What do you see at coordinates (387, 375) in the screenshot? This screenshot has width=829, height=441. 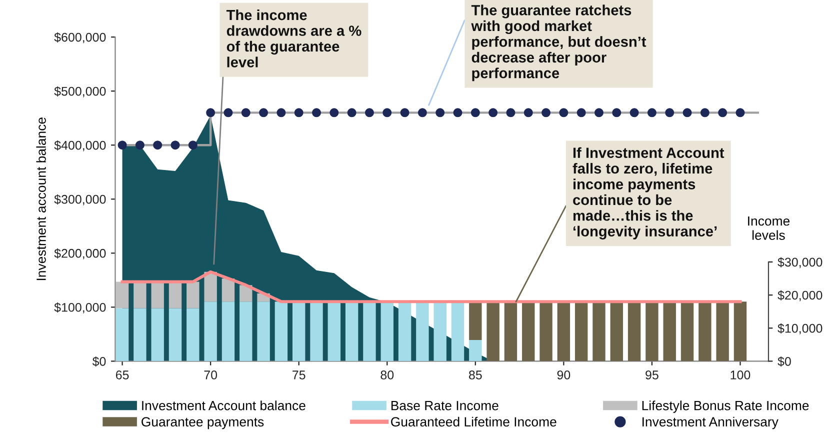 I see `x-tick-label: 80` at bounding box center [387, 375].